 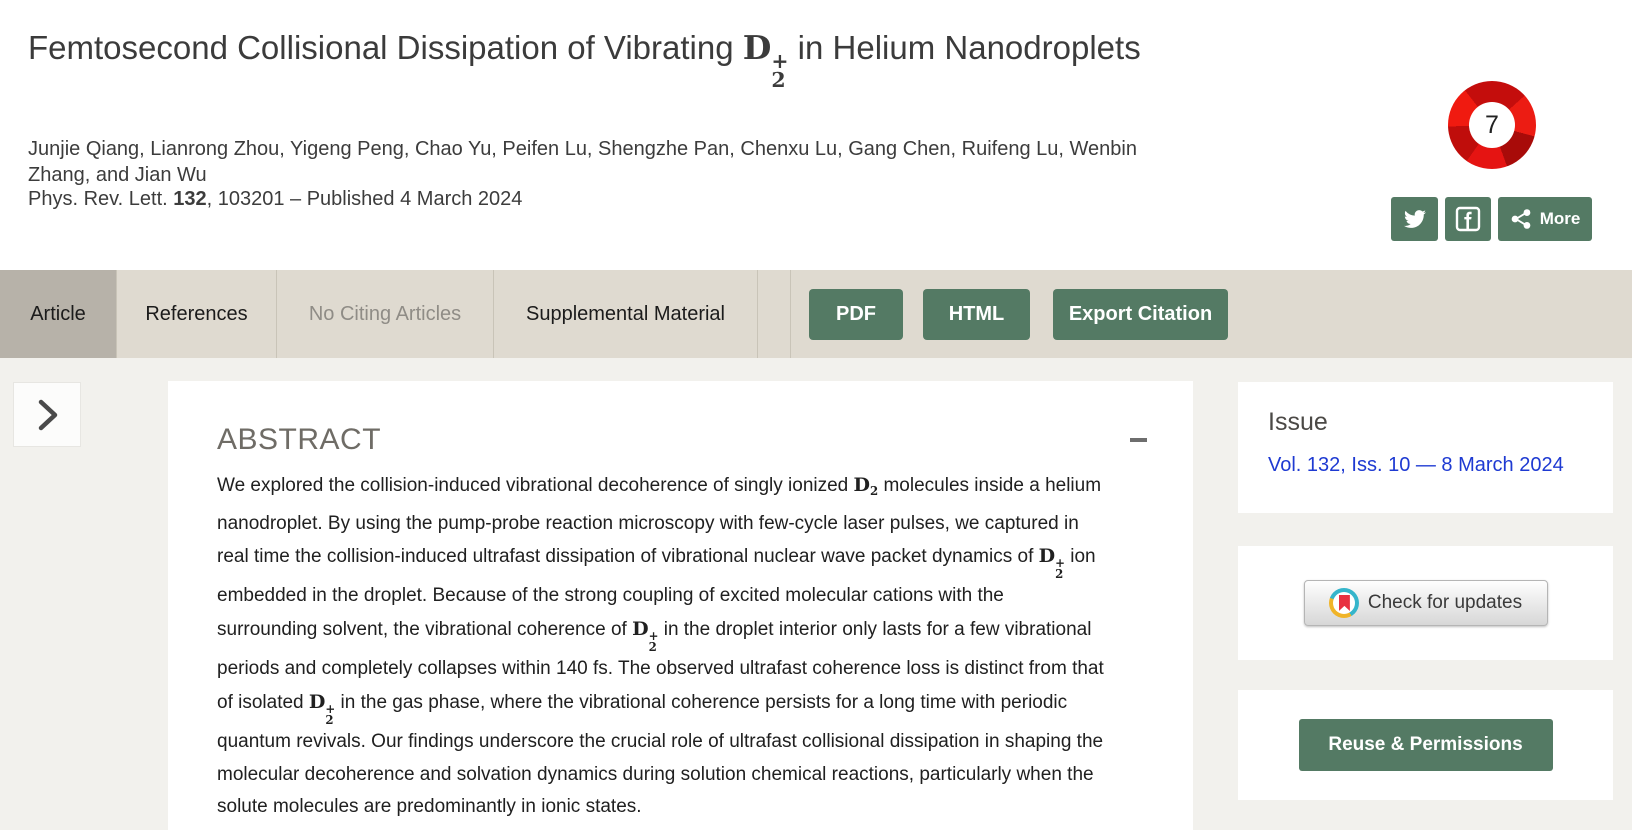 What do you see at coordinates (299, 439) in the screenshot?
I see `abstract-heading: ABSTRACT` at bounding box center [299, 439].